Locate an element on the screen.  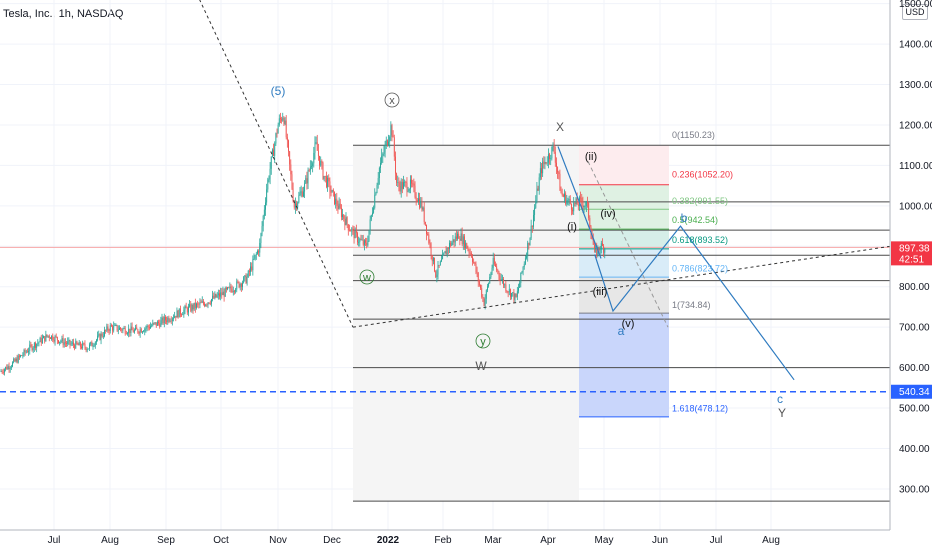
x-tick-label: Jul is located at coordinates (716, 540).